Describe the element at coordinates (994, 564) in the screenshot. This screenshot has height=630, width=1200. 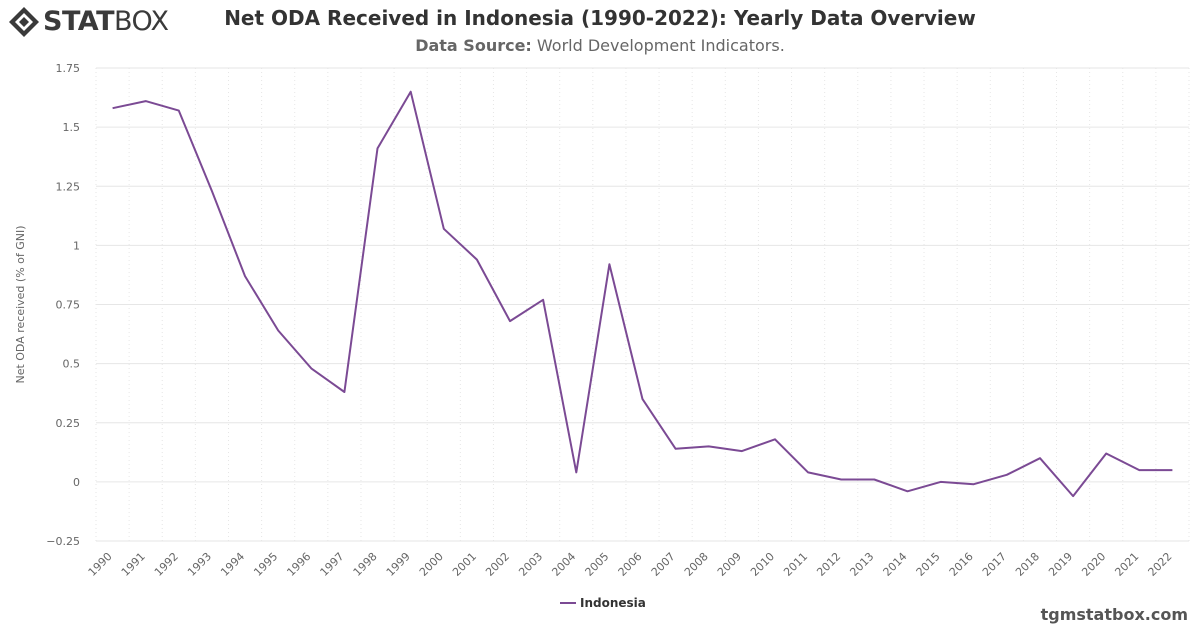
I see `x-tick-label: 2017` at that location.